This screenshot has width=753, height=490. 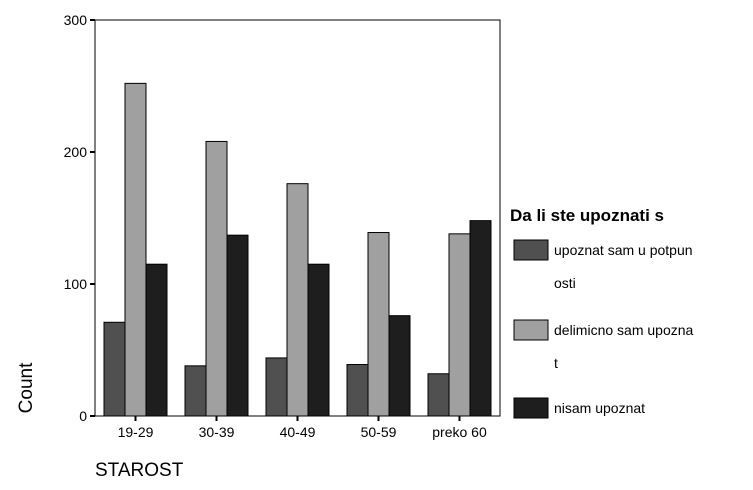 What do you see at coordinates (624, 346) in the screenshot?
I see `legend-label: delimicno sam upozna t` at bounding box center [624, 346].